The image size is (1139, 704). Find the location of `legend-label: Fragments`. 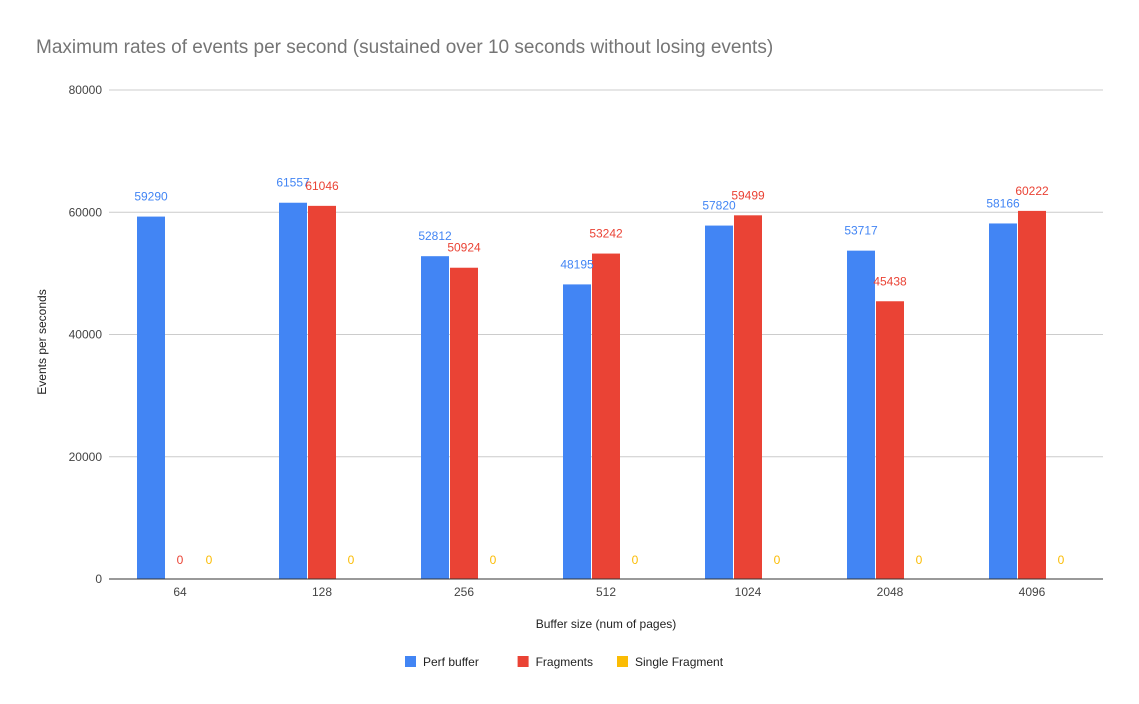

legend-label: Fragments is located at coordinates (564, 662).